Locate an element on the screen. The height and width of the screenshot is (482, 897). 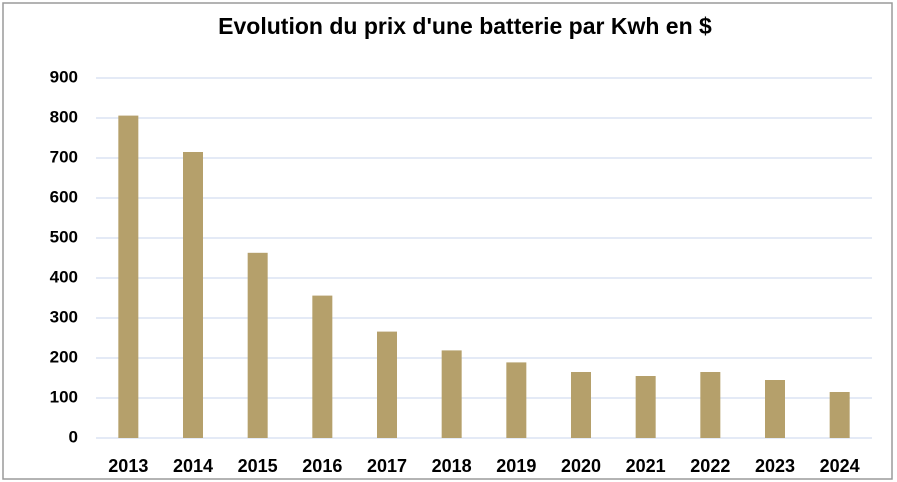
y-tick-label: 400 is located at coordinates (64, 276).